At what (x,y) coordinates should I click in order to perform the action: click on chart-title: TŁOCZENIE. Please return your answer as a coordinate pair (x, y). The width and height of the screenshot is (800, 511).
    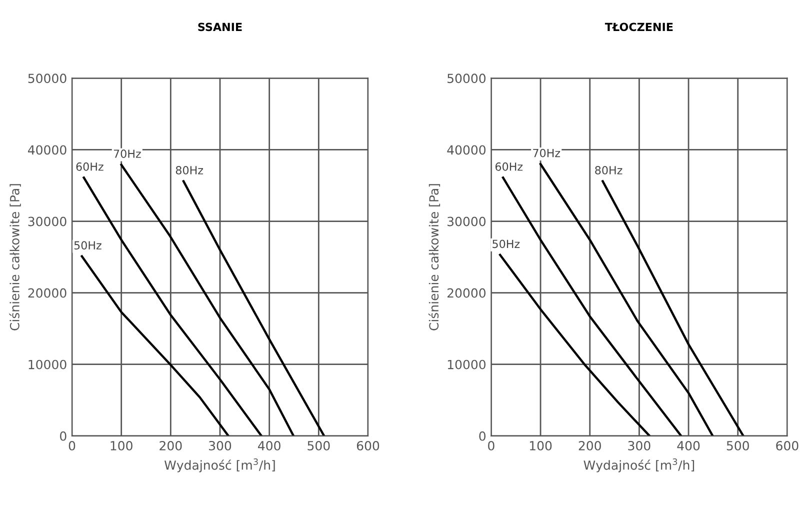
    Looking at the image, I should click on (638, 27).